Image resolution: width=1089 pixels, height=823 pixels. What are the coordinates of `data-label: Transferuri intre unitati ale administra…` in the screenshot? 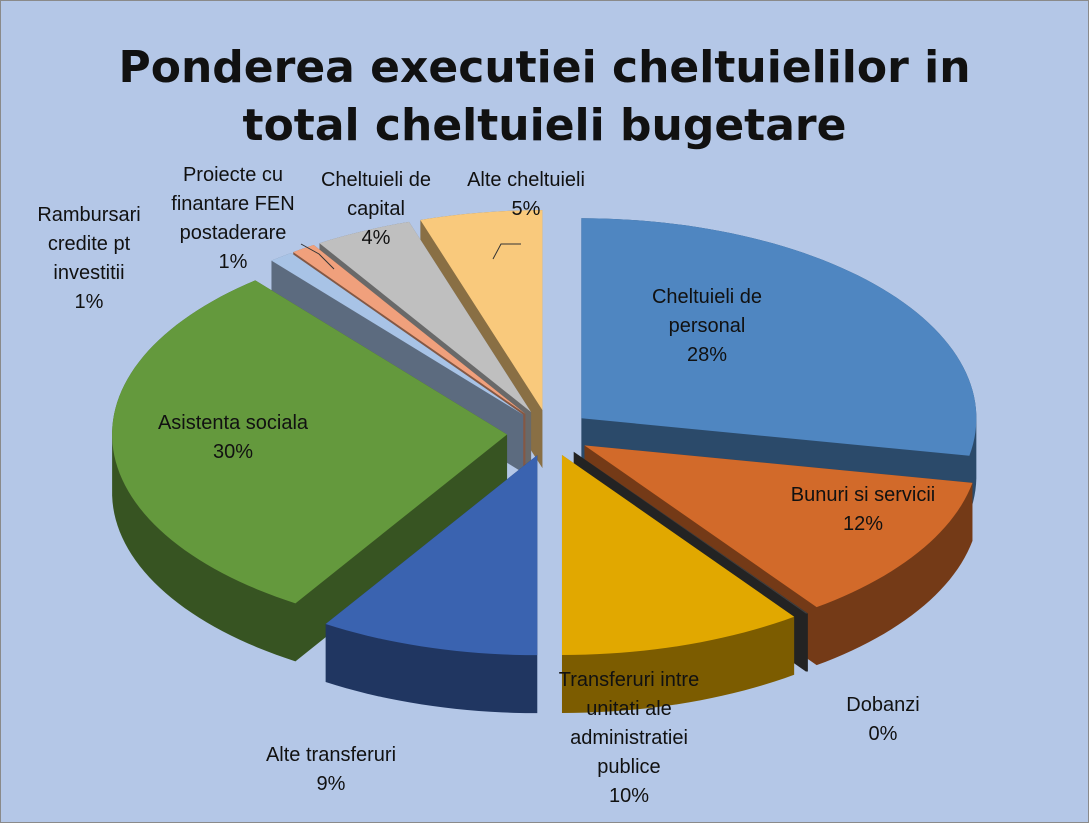 It's located at (629, 738).